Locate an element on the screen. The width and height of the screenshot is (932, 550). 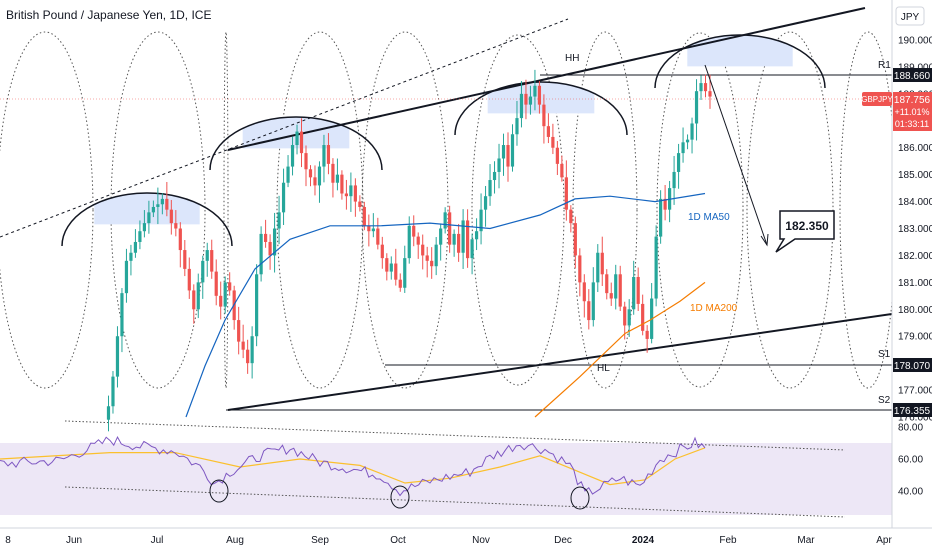
rsi-tick-0: 80.00 is located at coordinates (910, 428).